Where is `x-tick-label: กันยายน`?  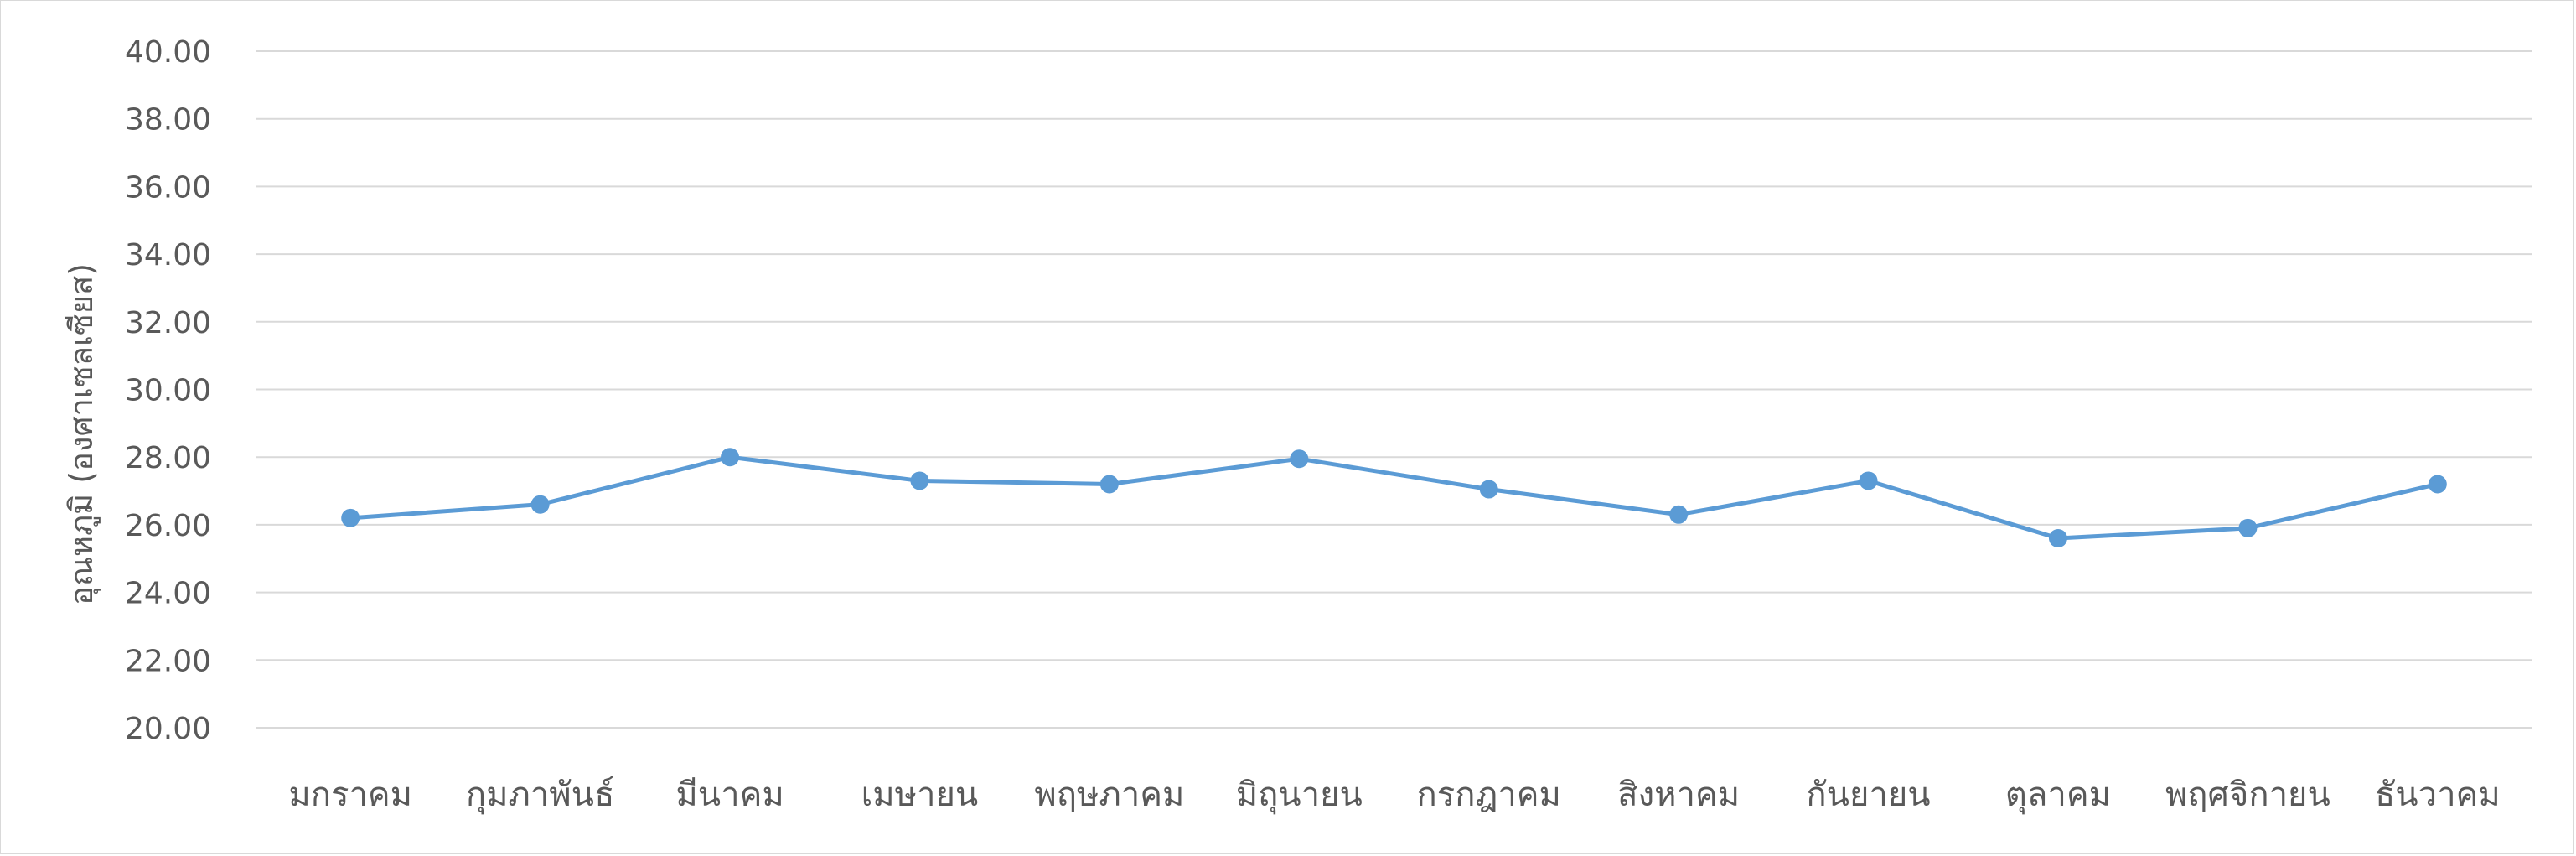 x-tick-label: กันยายน is located at coordinates (1868, 795).